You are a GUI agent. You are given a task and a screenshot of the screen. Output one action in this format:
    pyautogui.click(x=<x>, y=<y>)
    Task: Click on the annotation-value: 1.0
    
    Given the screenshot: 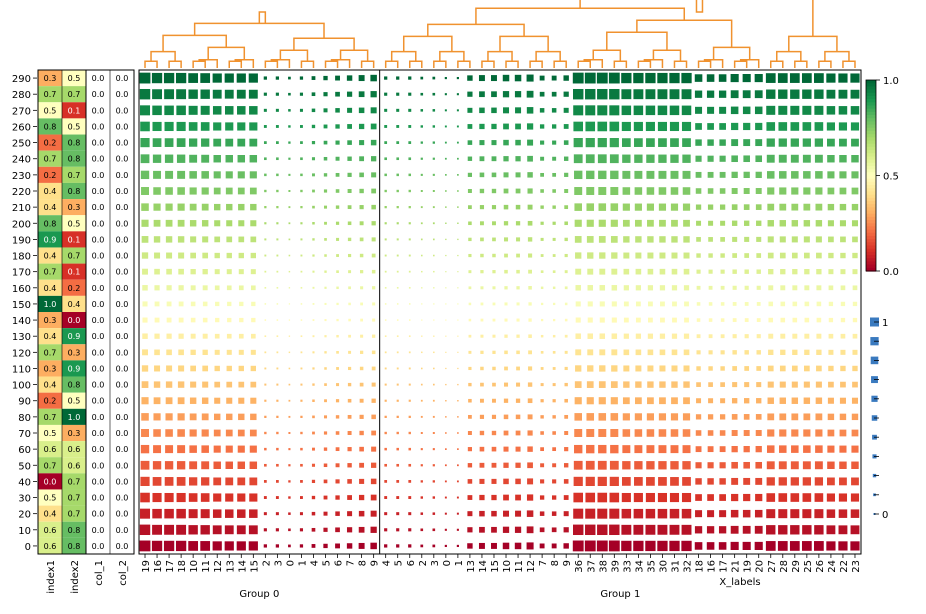 What is the action you would take?
    pyautogui.click(x=74, y=417)
    